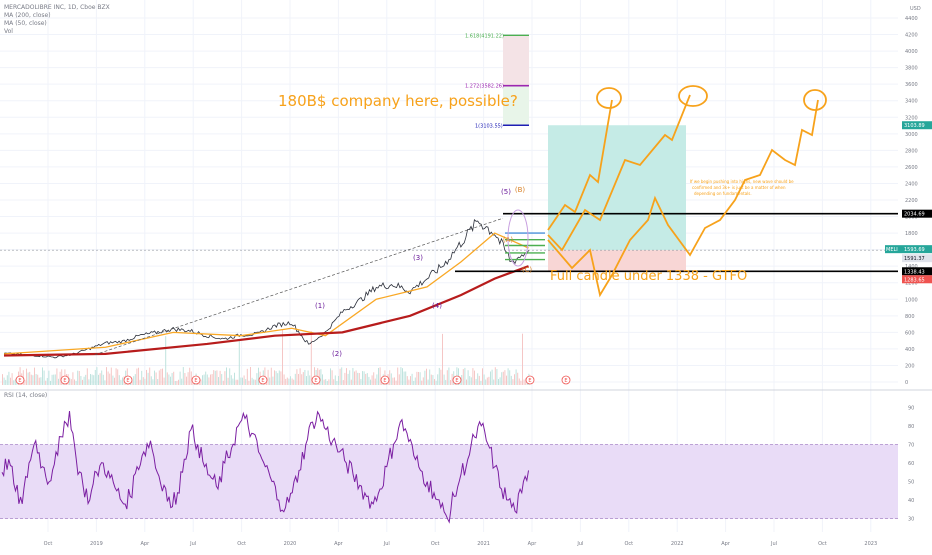  What do you see at coordinates (320, 306) in the screenshot?
I see `wave-label: (1)` at bounding box center [320, 306].